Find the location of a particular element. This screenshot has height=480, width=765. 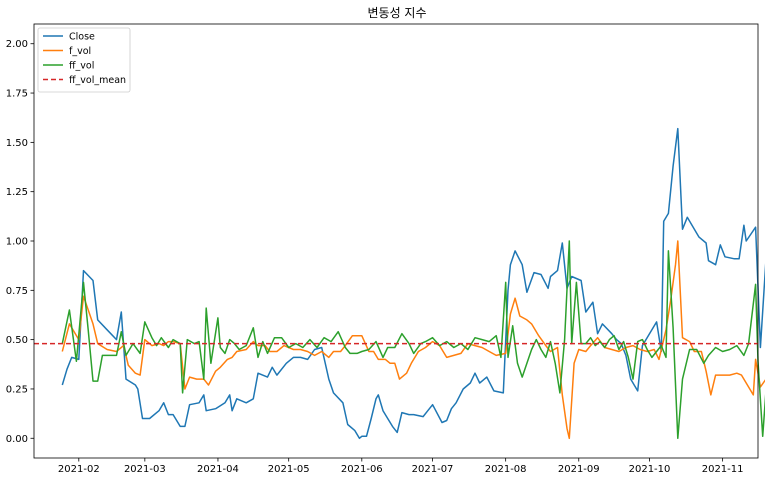

x-tick-label: 2021-02 is located at coordinates (79, 469).